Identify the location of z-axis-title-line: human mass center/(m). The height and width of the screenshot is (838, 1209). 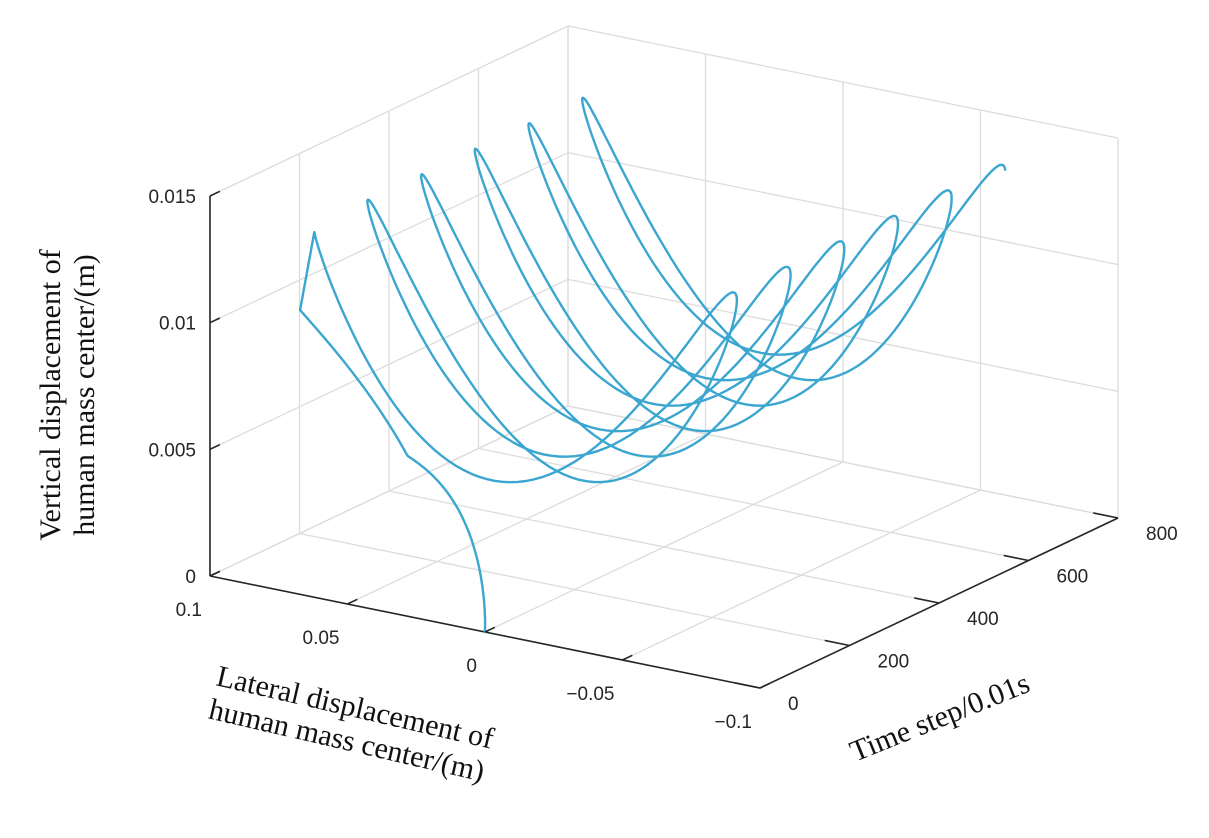
(84, 395).